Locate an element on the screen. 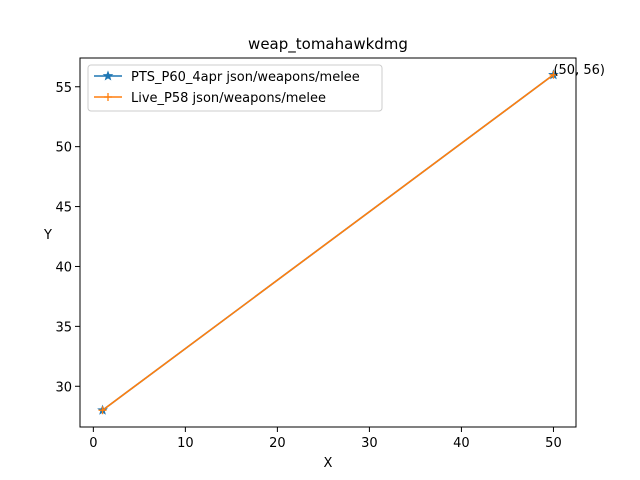  x-axis-ticks: 0 10 20 30 40 50 is located at coordinates (325, 439).